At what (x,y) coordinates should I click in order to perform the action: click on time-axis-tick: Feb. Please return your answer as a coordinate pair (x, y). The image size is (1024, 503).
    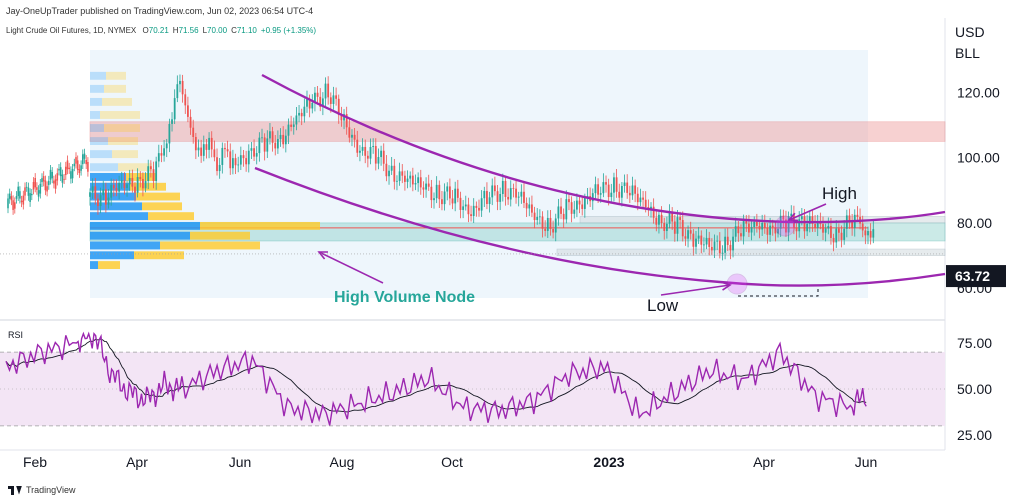
    Looking at the image, I should click on (35, 462).